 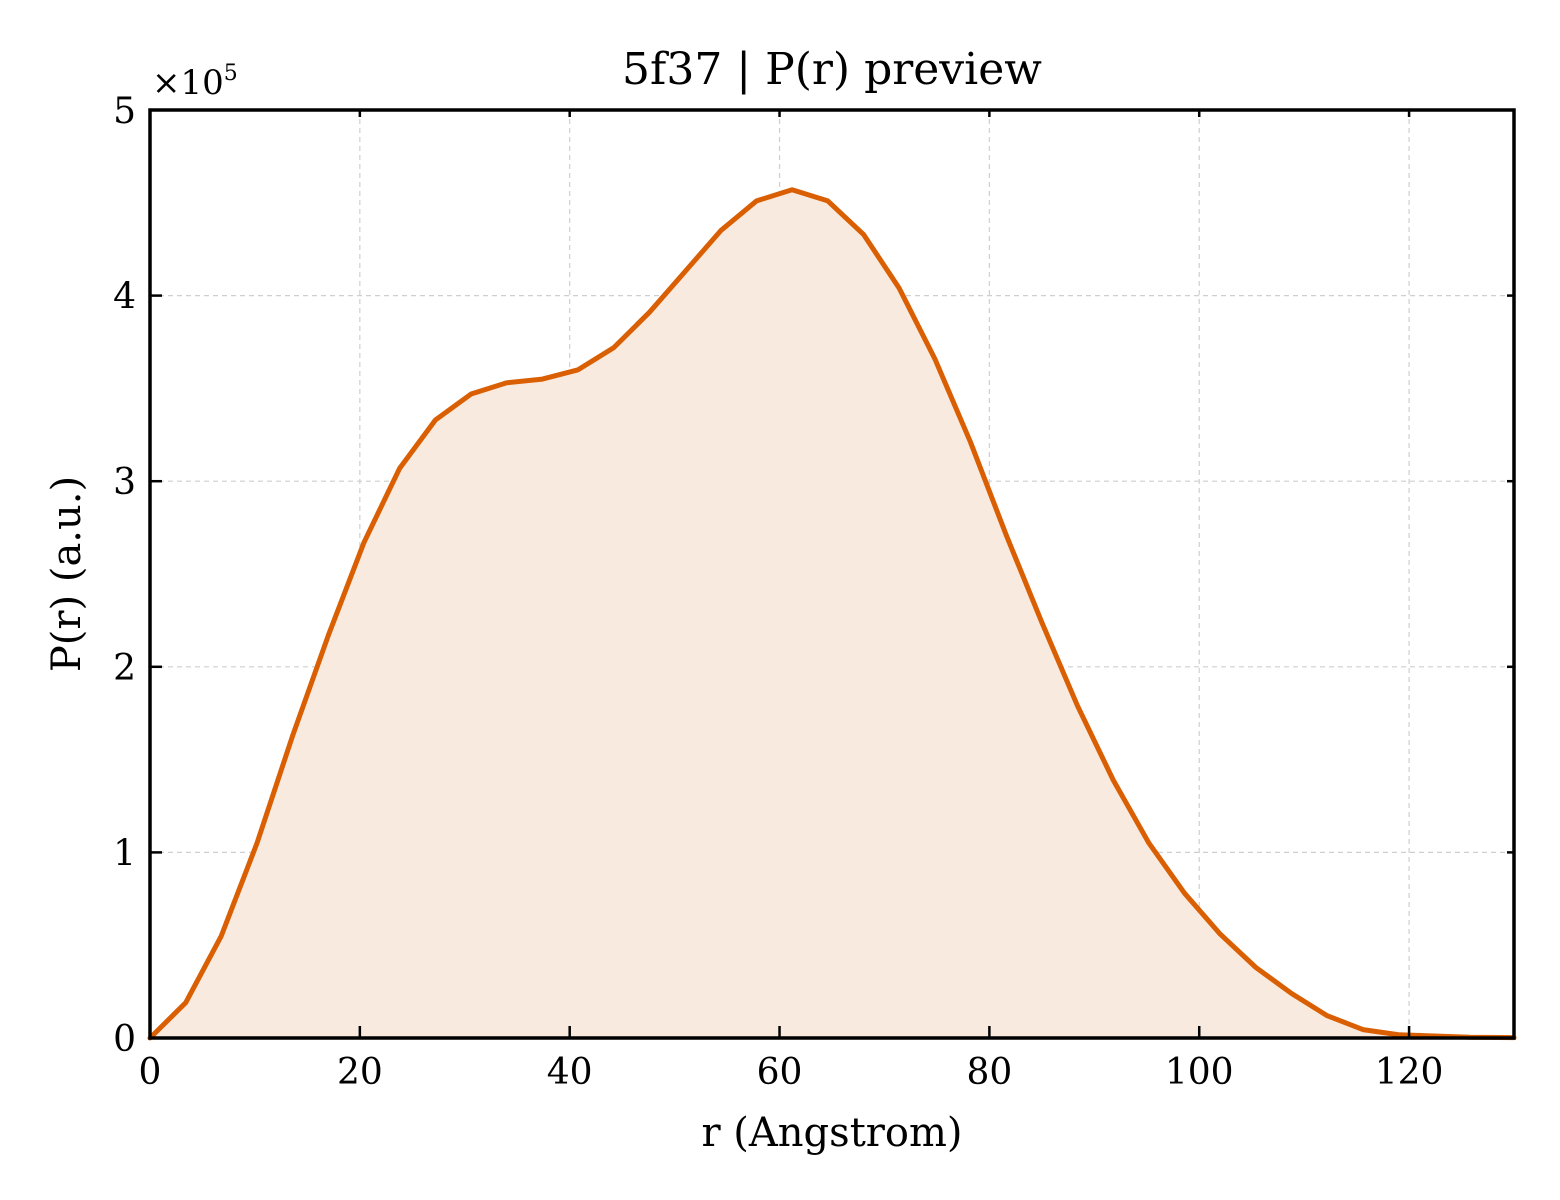 What do you see at coordinates (124, 1039) in the screenshot?
I see `y-tick-label: 0` at bounding box center [124, 1039].